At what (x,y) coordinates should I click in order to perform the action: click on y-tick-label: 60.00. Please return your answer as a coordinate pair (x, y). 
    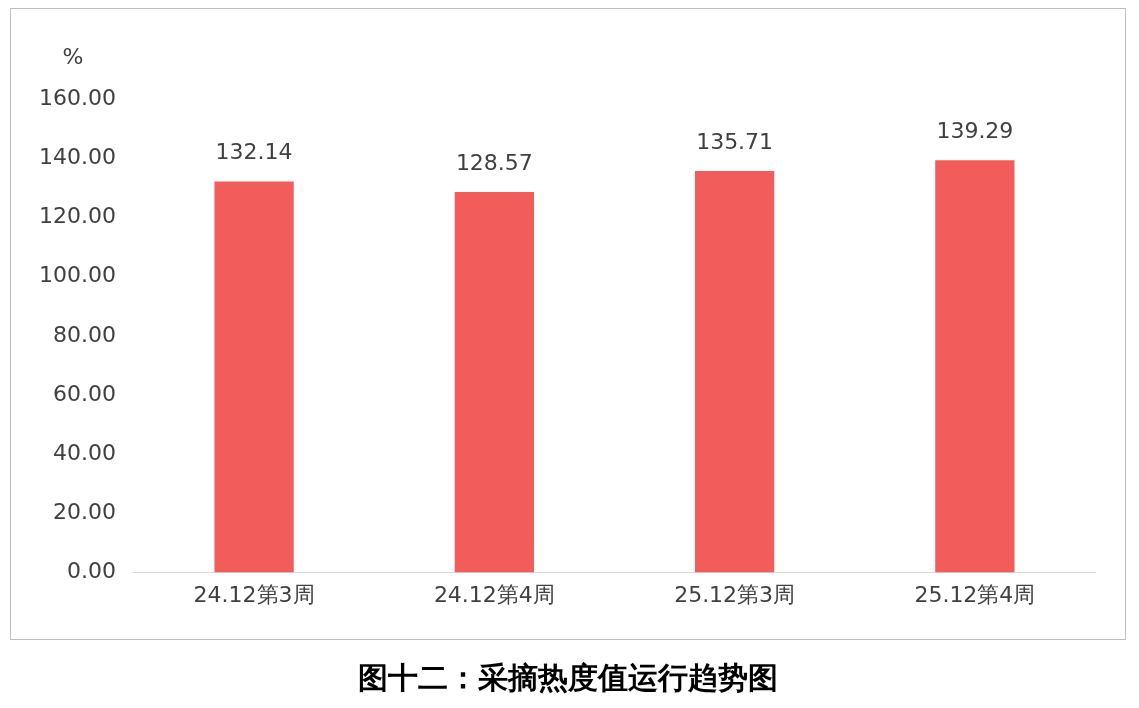
    Looking at the image, I should click on (84, 393).